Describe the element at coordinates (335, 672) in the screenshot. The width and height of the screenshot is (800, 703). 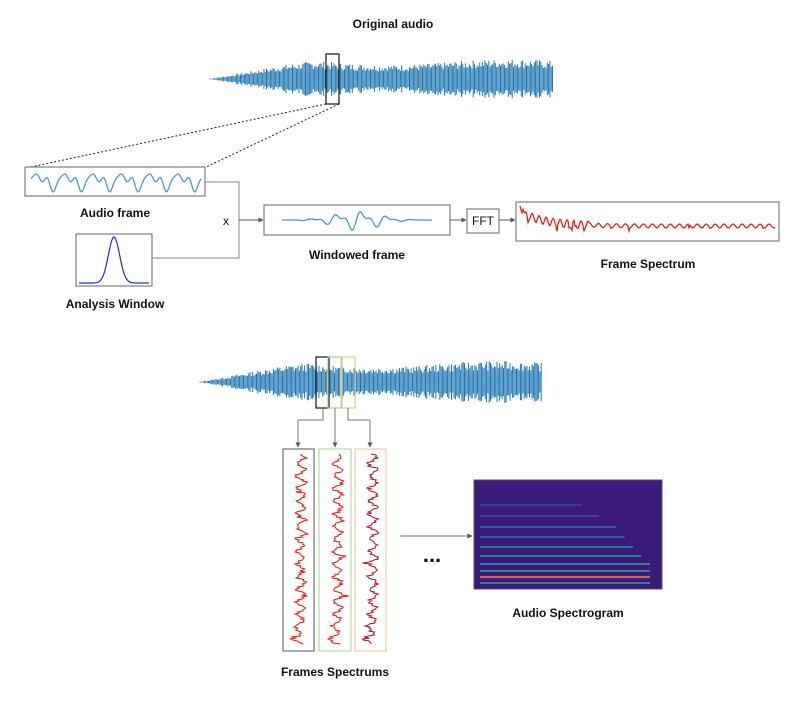
I see `frames-spectrums-label: Frames Spectrums` at that location.